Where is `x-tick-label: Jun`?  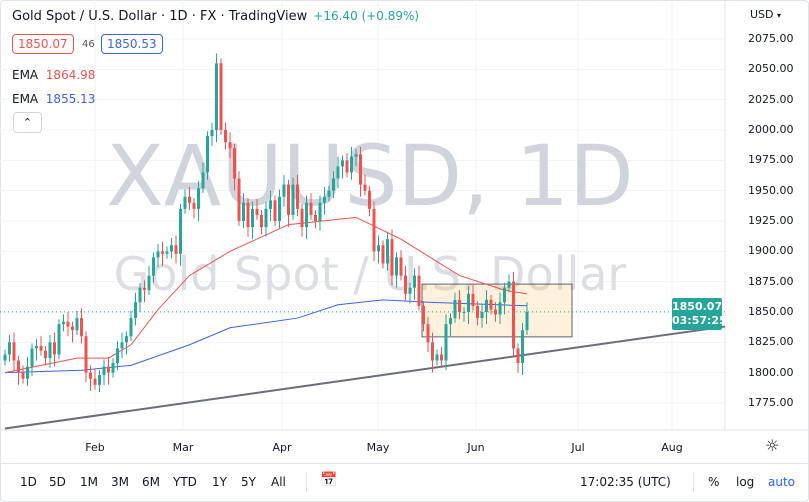
x-tick-label: Jun is located at coordinates (476, 447).